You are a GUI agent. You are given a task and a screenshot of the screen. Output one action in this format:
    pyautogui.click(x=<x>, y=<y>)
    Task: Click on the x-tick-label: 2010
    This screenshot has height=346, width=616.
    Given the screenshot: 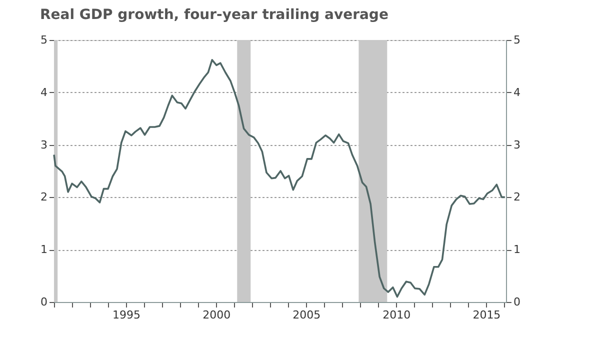 What is the action you would take?
    pyautogui.click(x=396, y=315)
    